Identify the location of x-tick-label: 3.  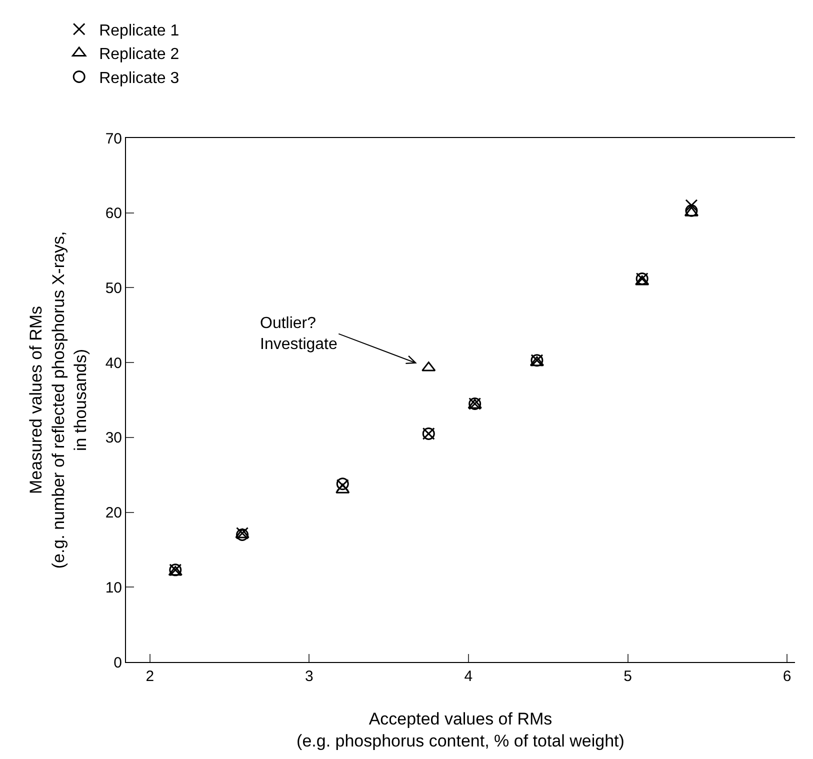
(309, 676).